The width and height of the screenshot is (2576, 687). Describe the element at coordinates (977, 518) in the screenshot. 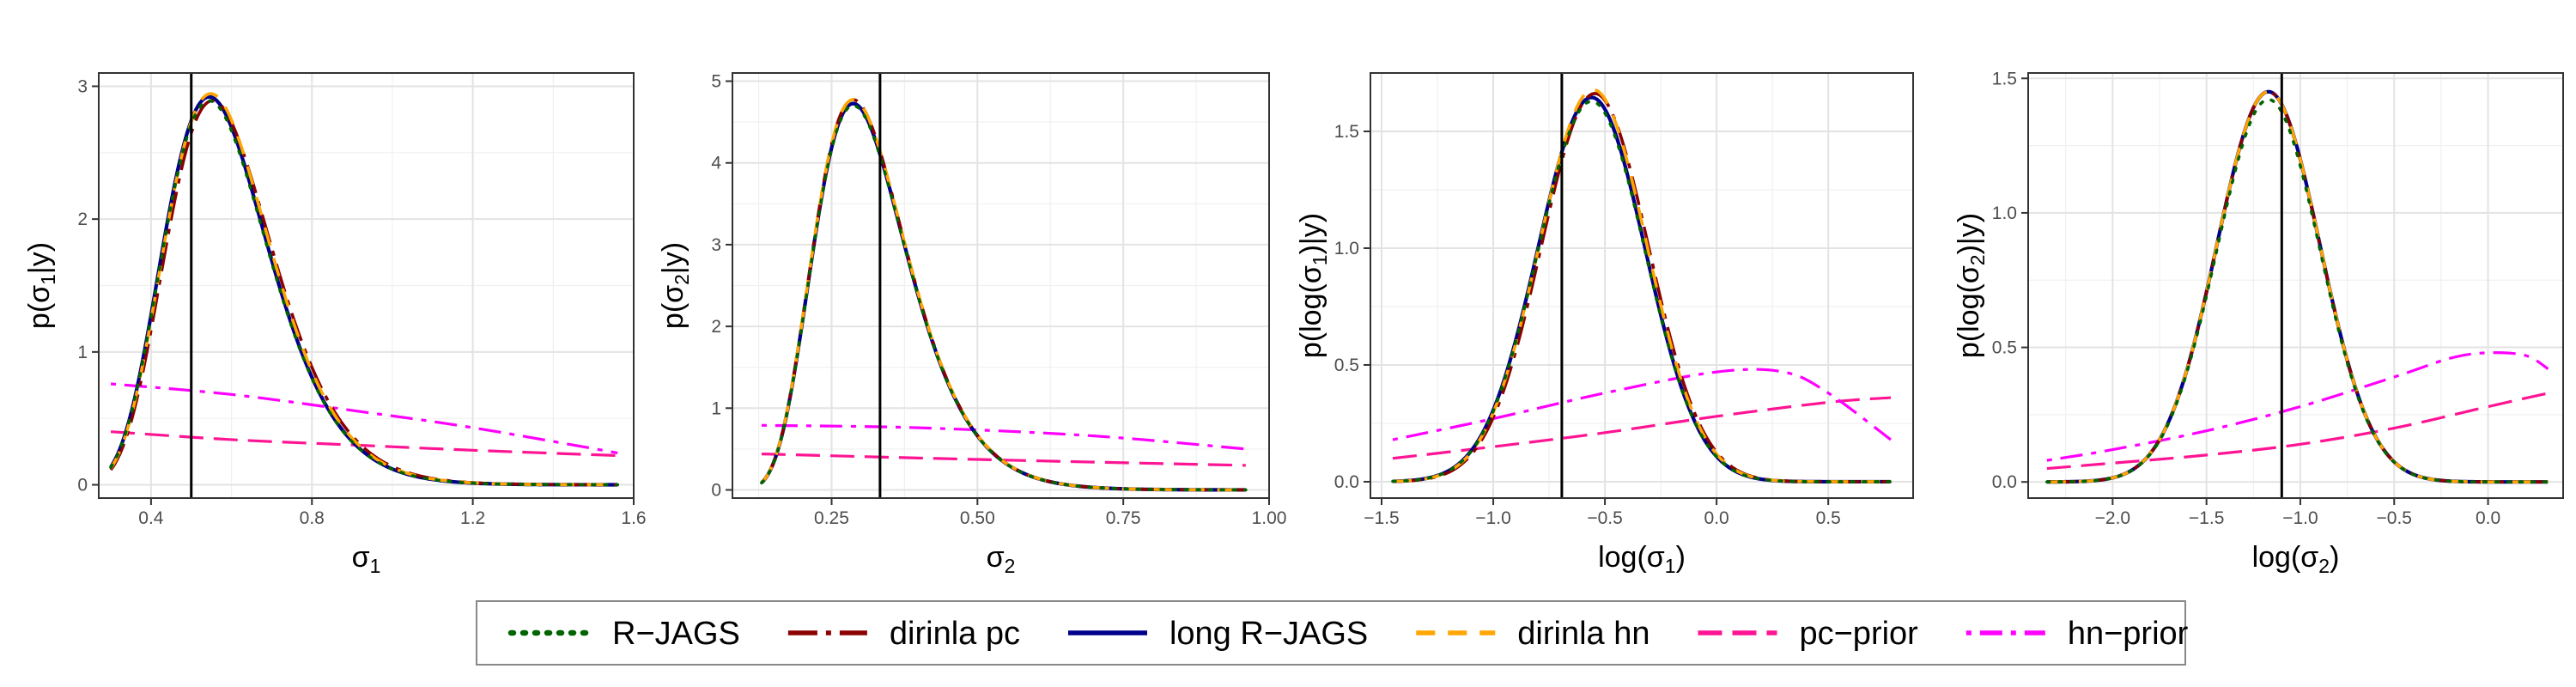

I see `x-tick-label: 0.50` at that location.